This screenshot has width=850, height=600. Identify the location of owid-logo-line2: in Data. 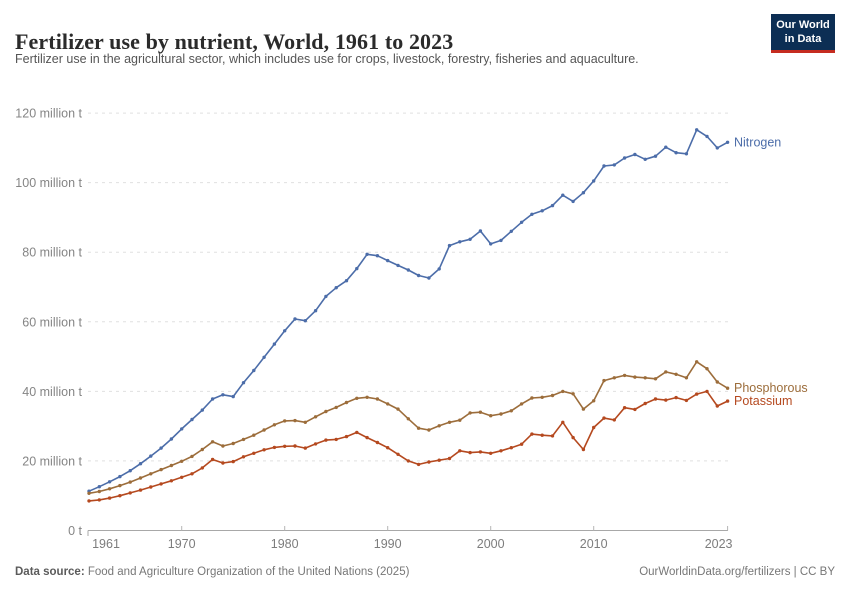
(803, 39).